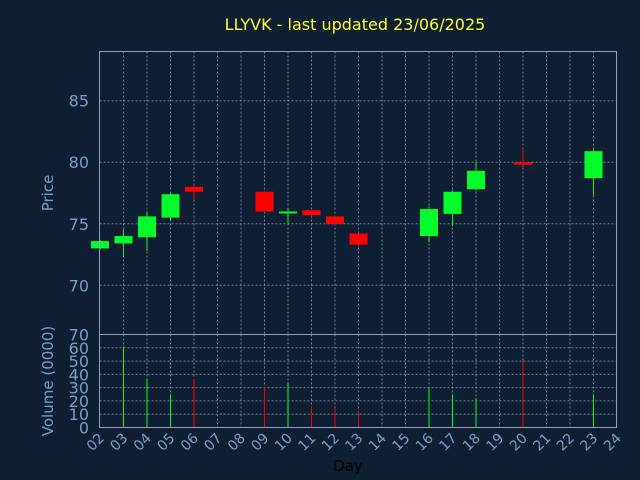 The width and height of the screenshot is (640, 480). I want to click on volume-tick-label: 60, so click(79, 348).